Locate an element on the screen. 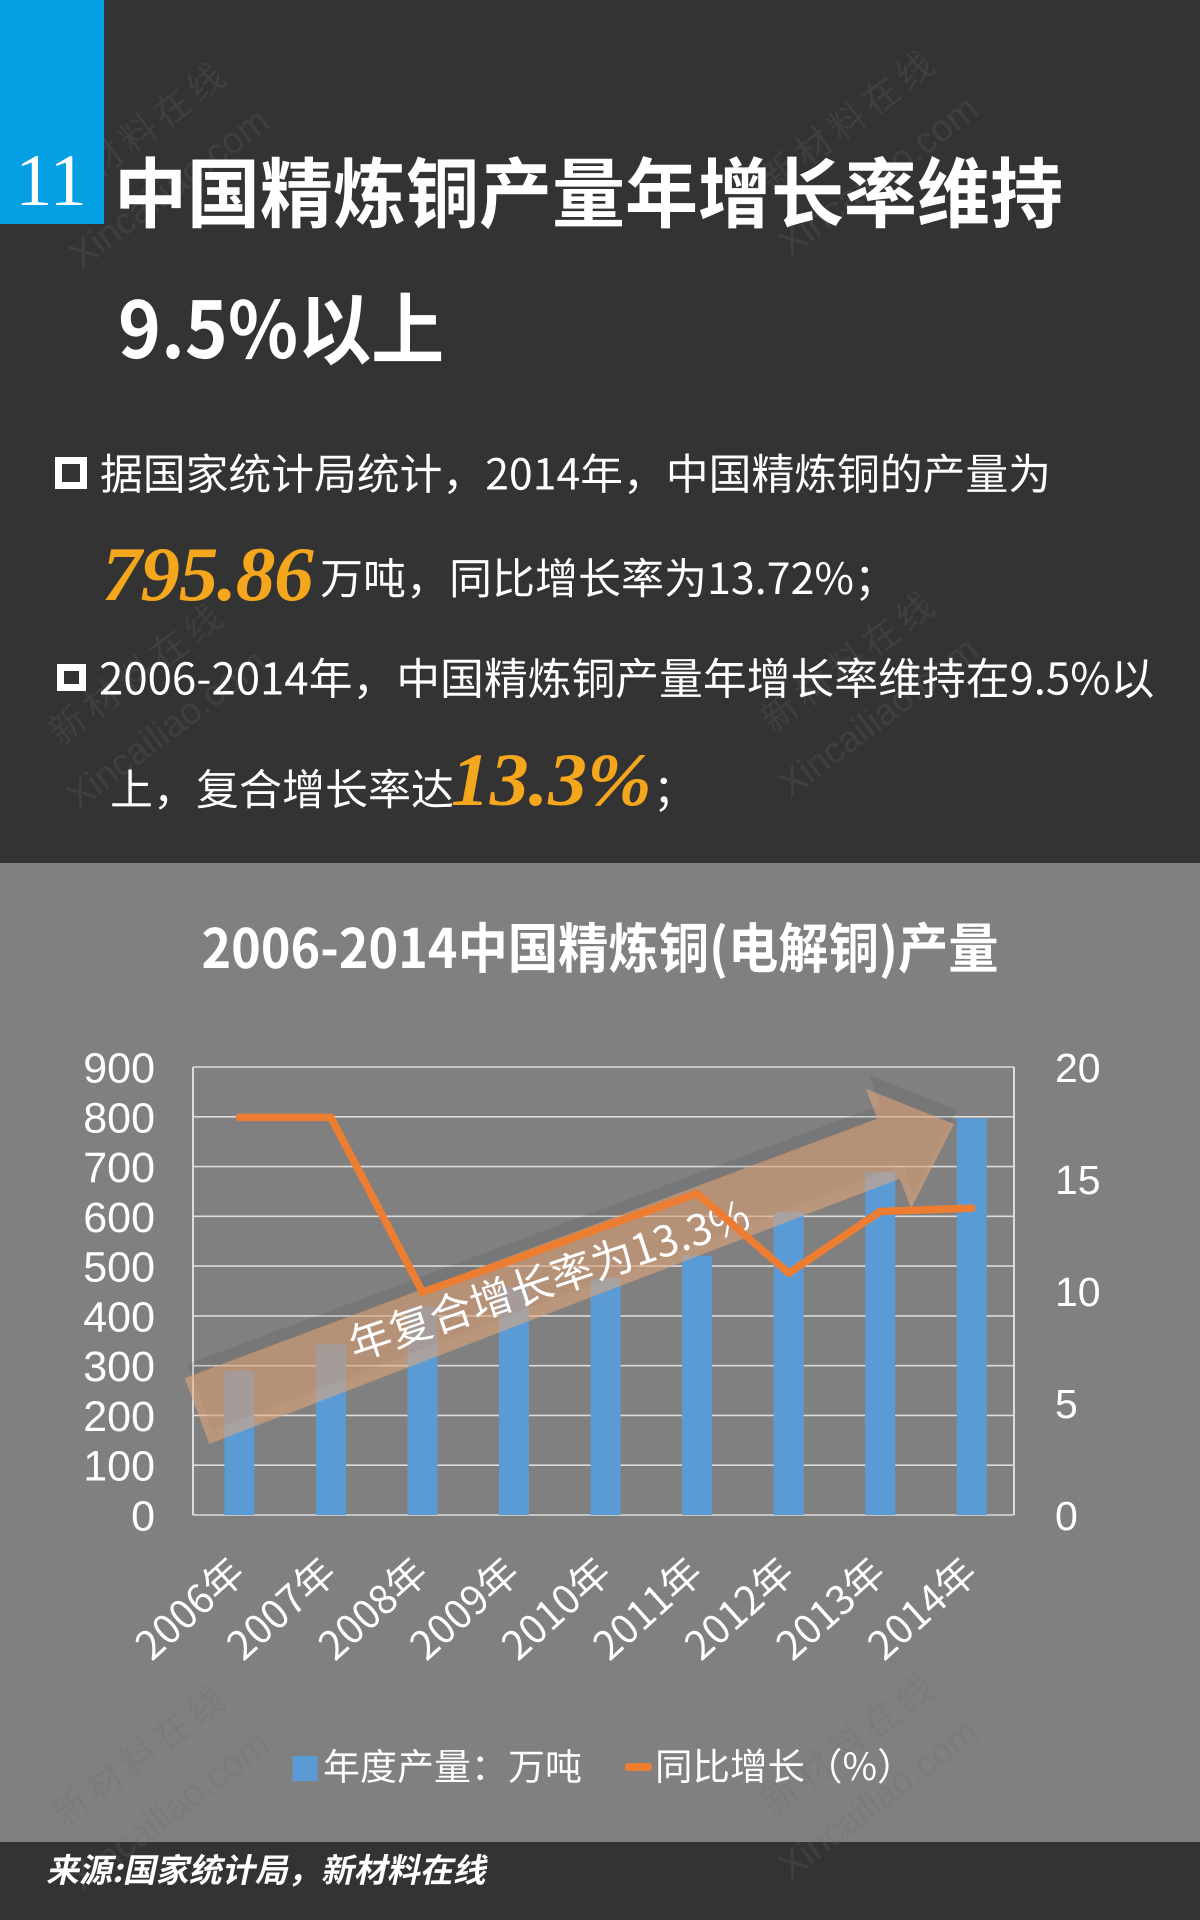 This screenshot has width=1200, height=1920. svg-text: 11 is located at coordinates (50, 181).